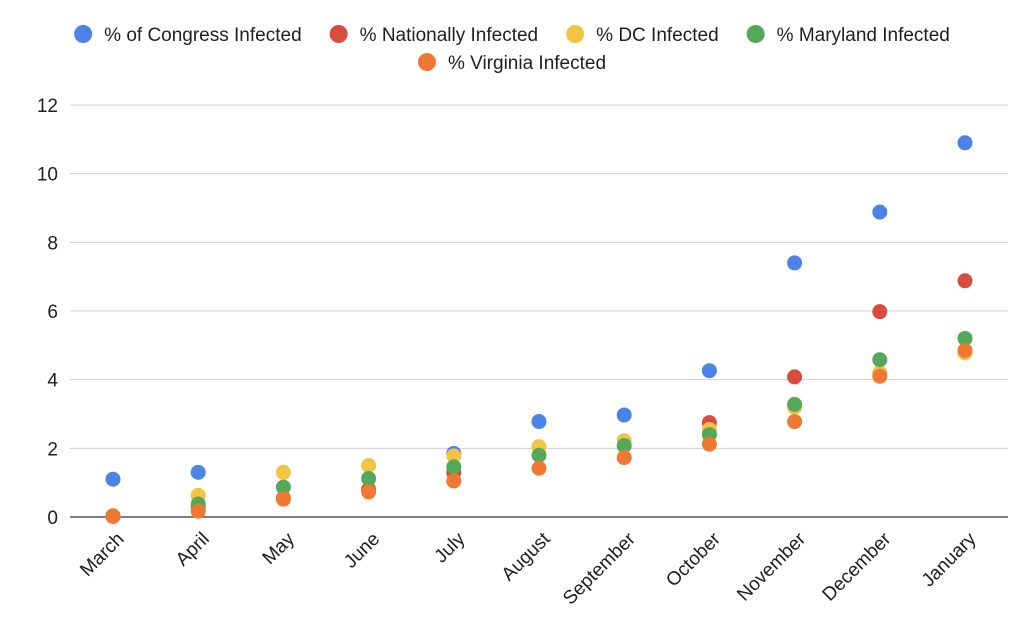 The image size is (1024, 631). Describe the element at coordinates (52, 312) in the screenshot. I see `y-tick-label: 6` at that location.